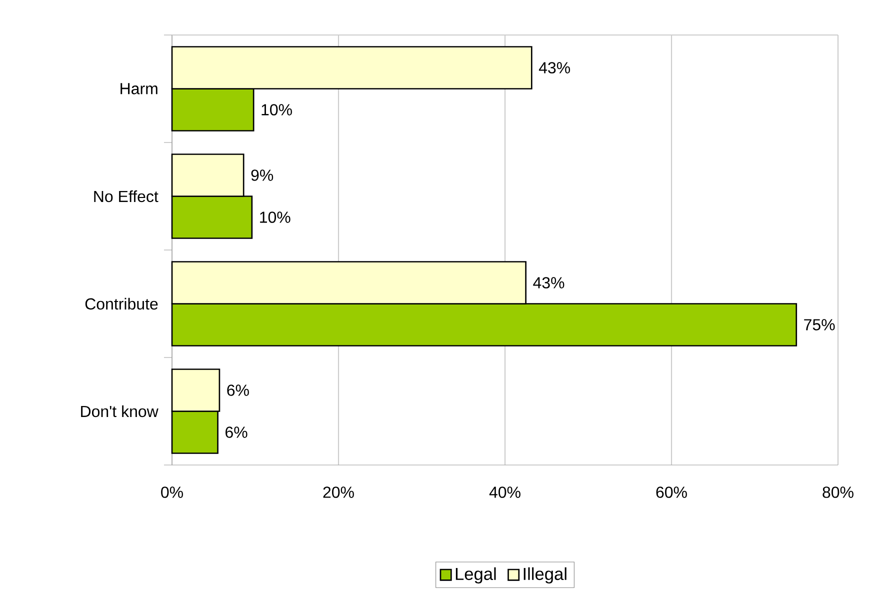 The height and width of the screenshot is (595, 870). I want to click on x-tick-label: 40%, so click(504, 492).